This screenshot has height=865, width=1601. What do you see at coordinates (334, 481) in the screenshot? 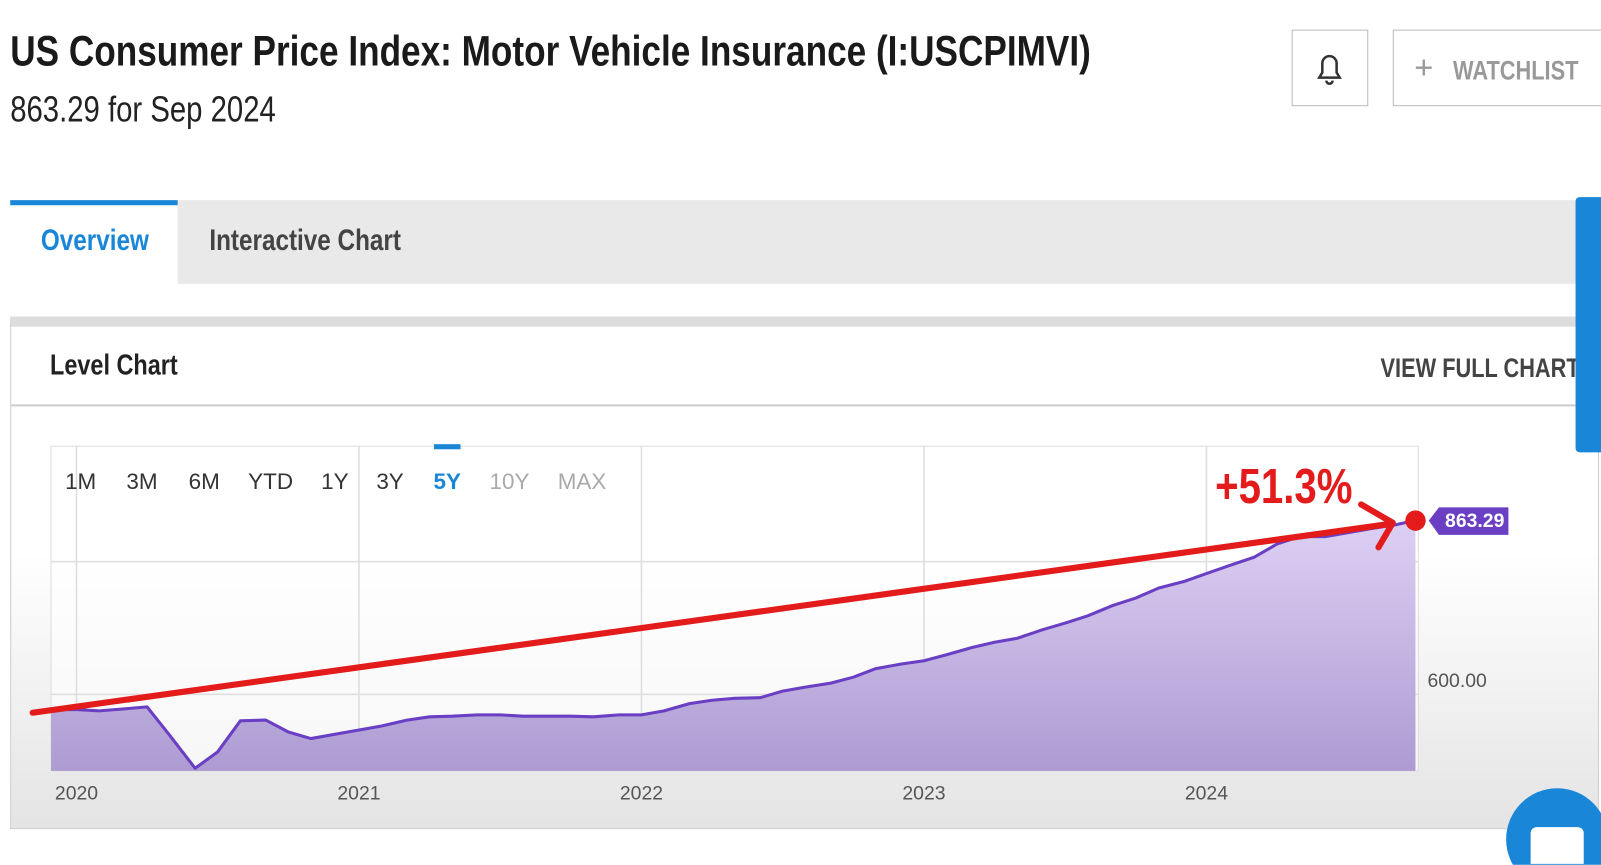
I see `range-button: 1Y` at bounding box center [334, 481].